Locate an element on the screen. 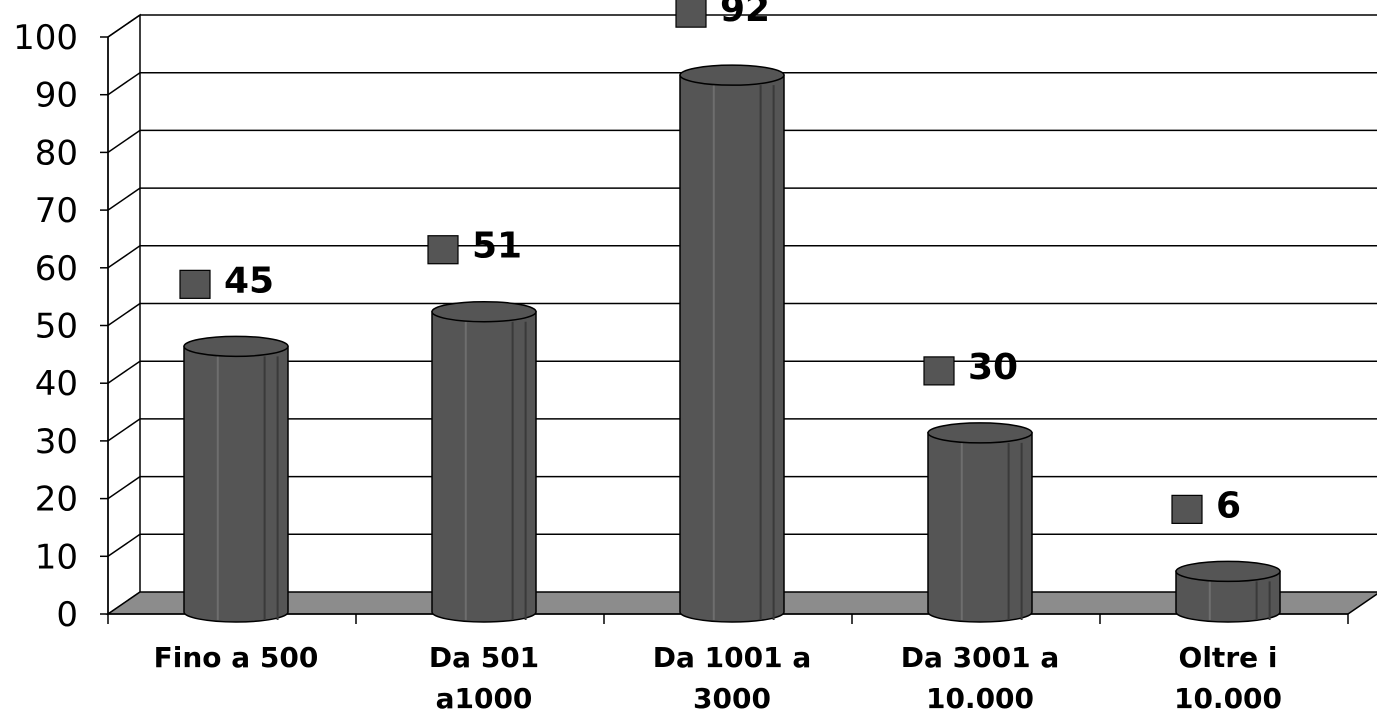 This screenshot has width=1377, height=713. category-label: Oltre i is located at coordinates (1228, 657).